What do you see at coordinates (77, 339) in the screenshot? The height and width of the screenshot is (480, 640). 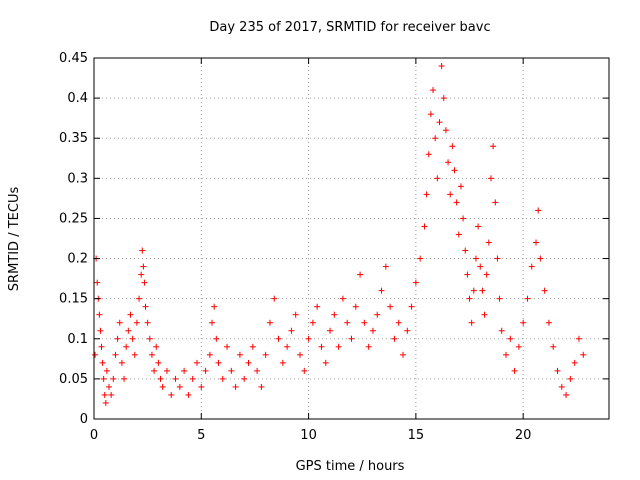 I see `y-tick-label: 0.1` at bounding box center [77, 339].